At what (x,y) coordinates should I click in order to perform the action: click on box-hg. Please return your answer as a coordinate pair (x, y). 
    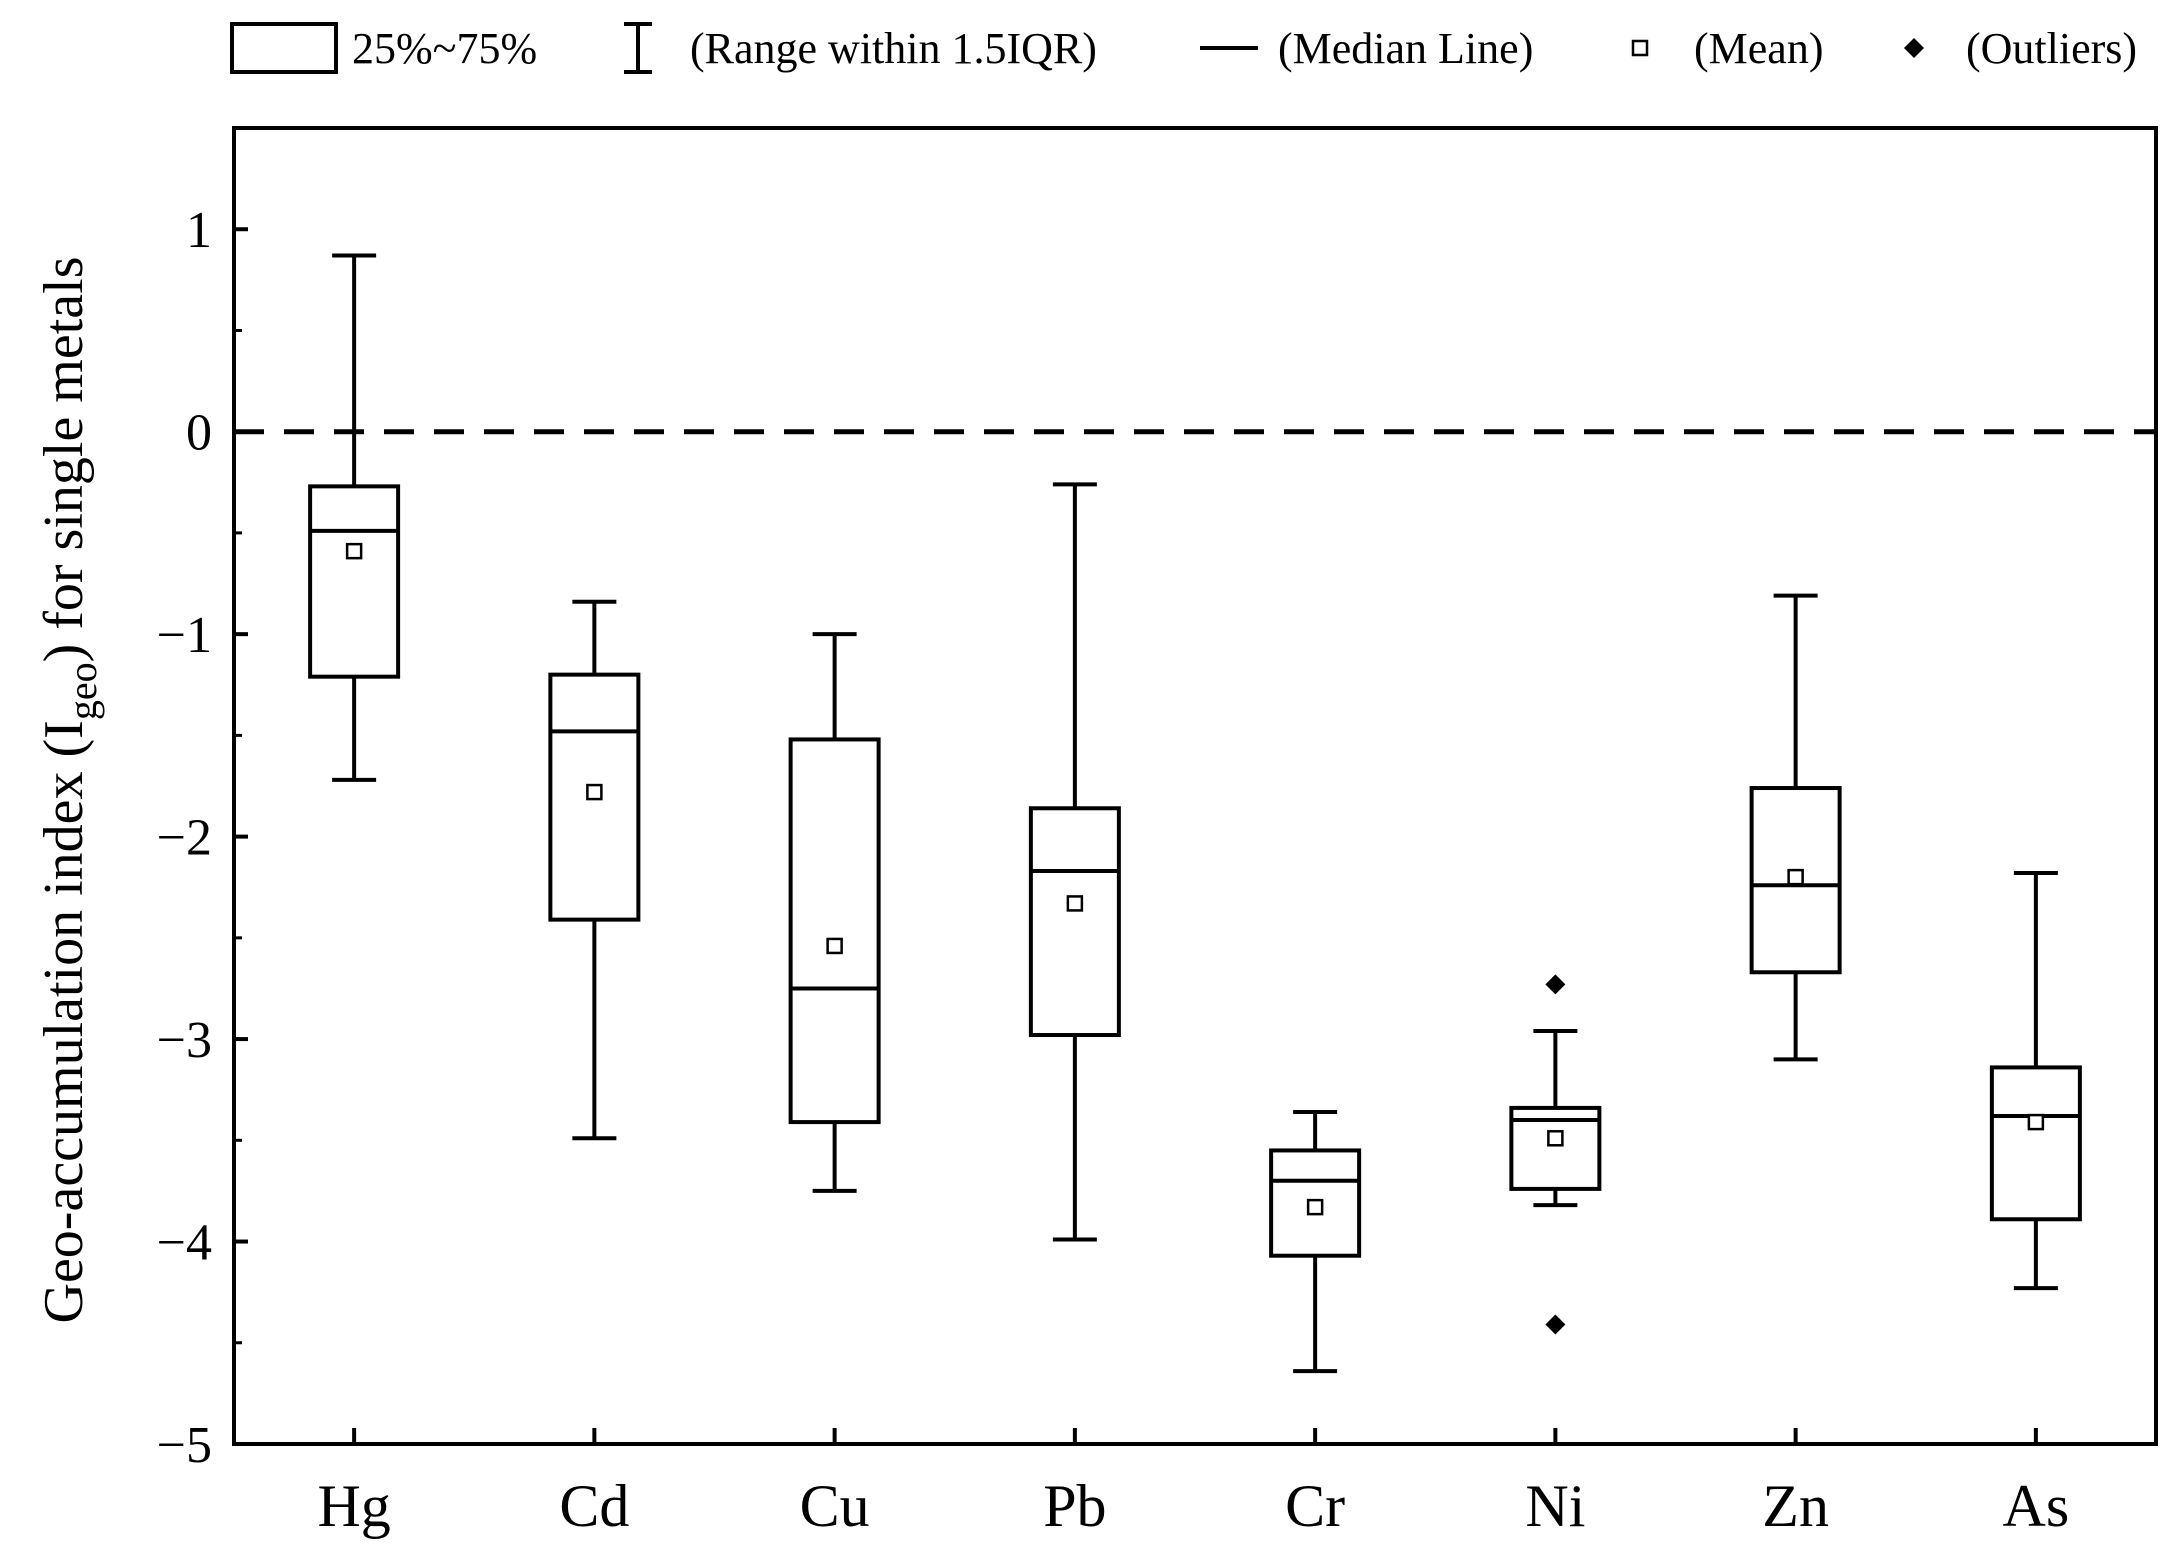
    Looking at the image, I should click on (354, 517).